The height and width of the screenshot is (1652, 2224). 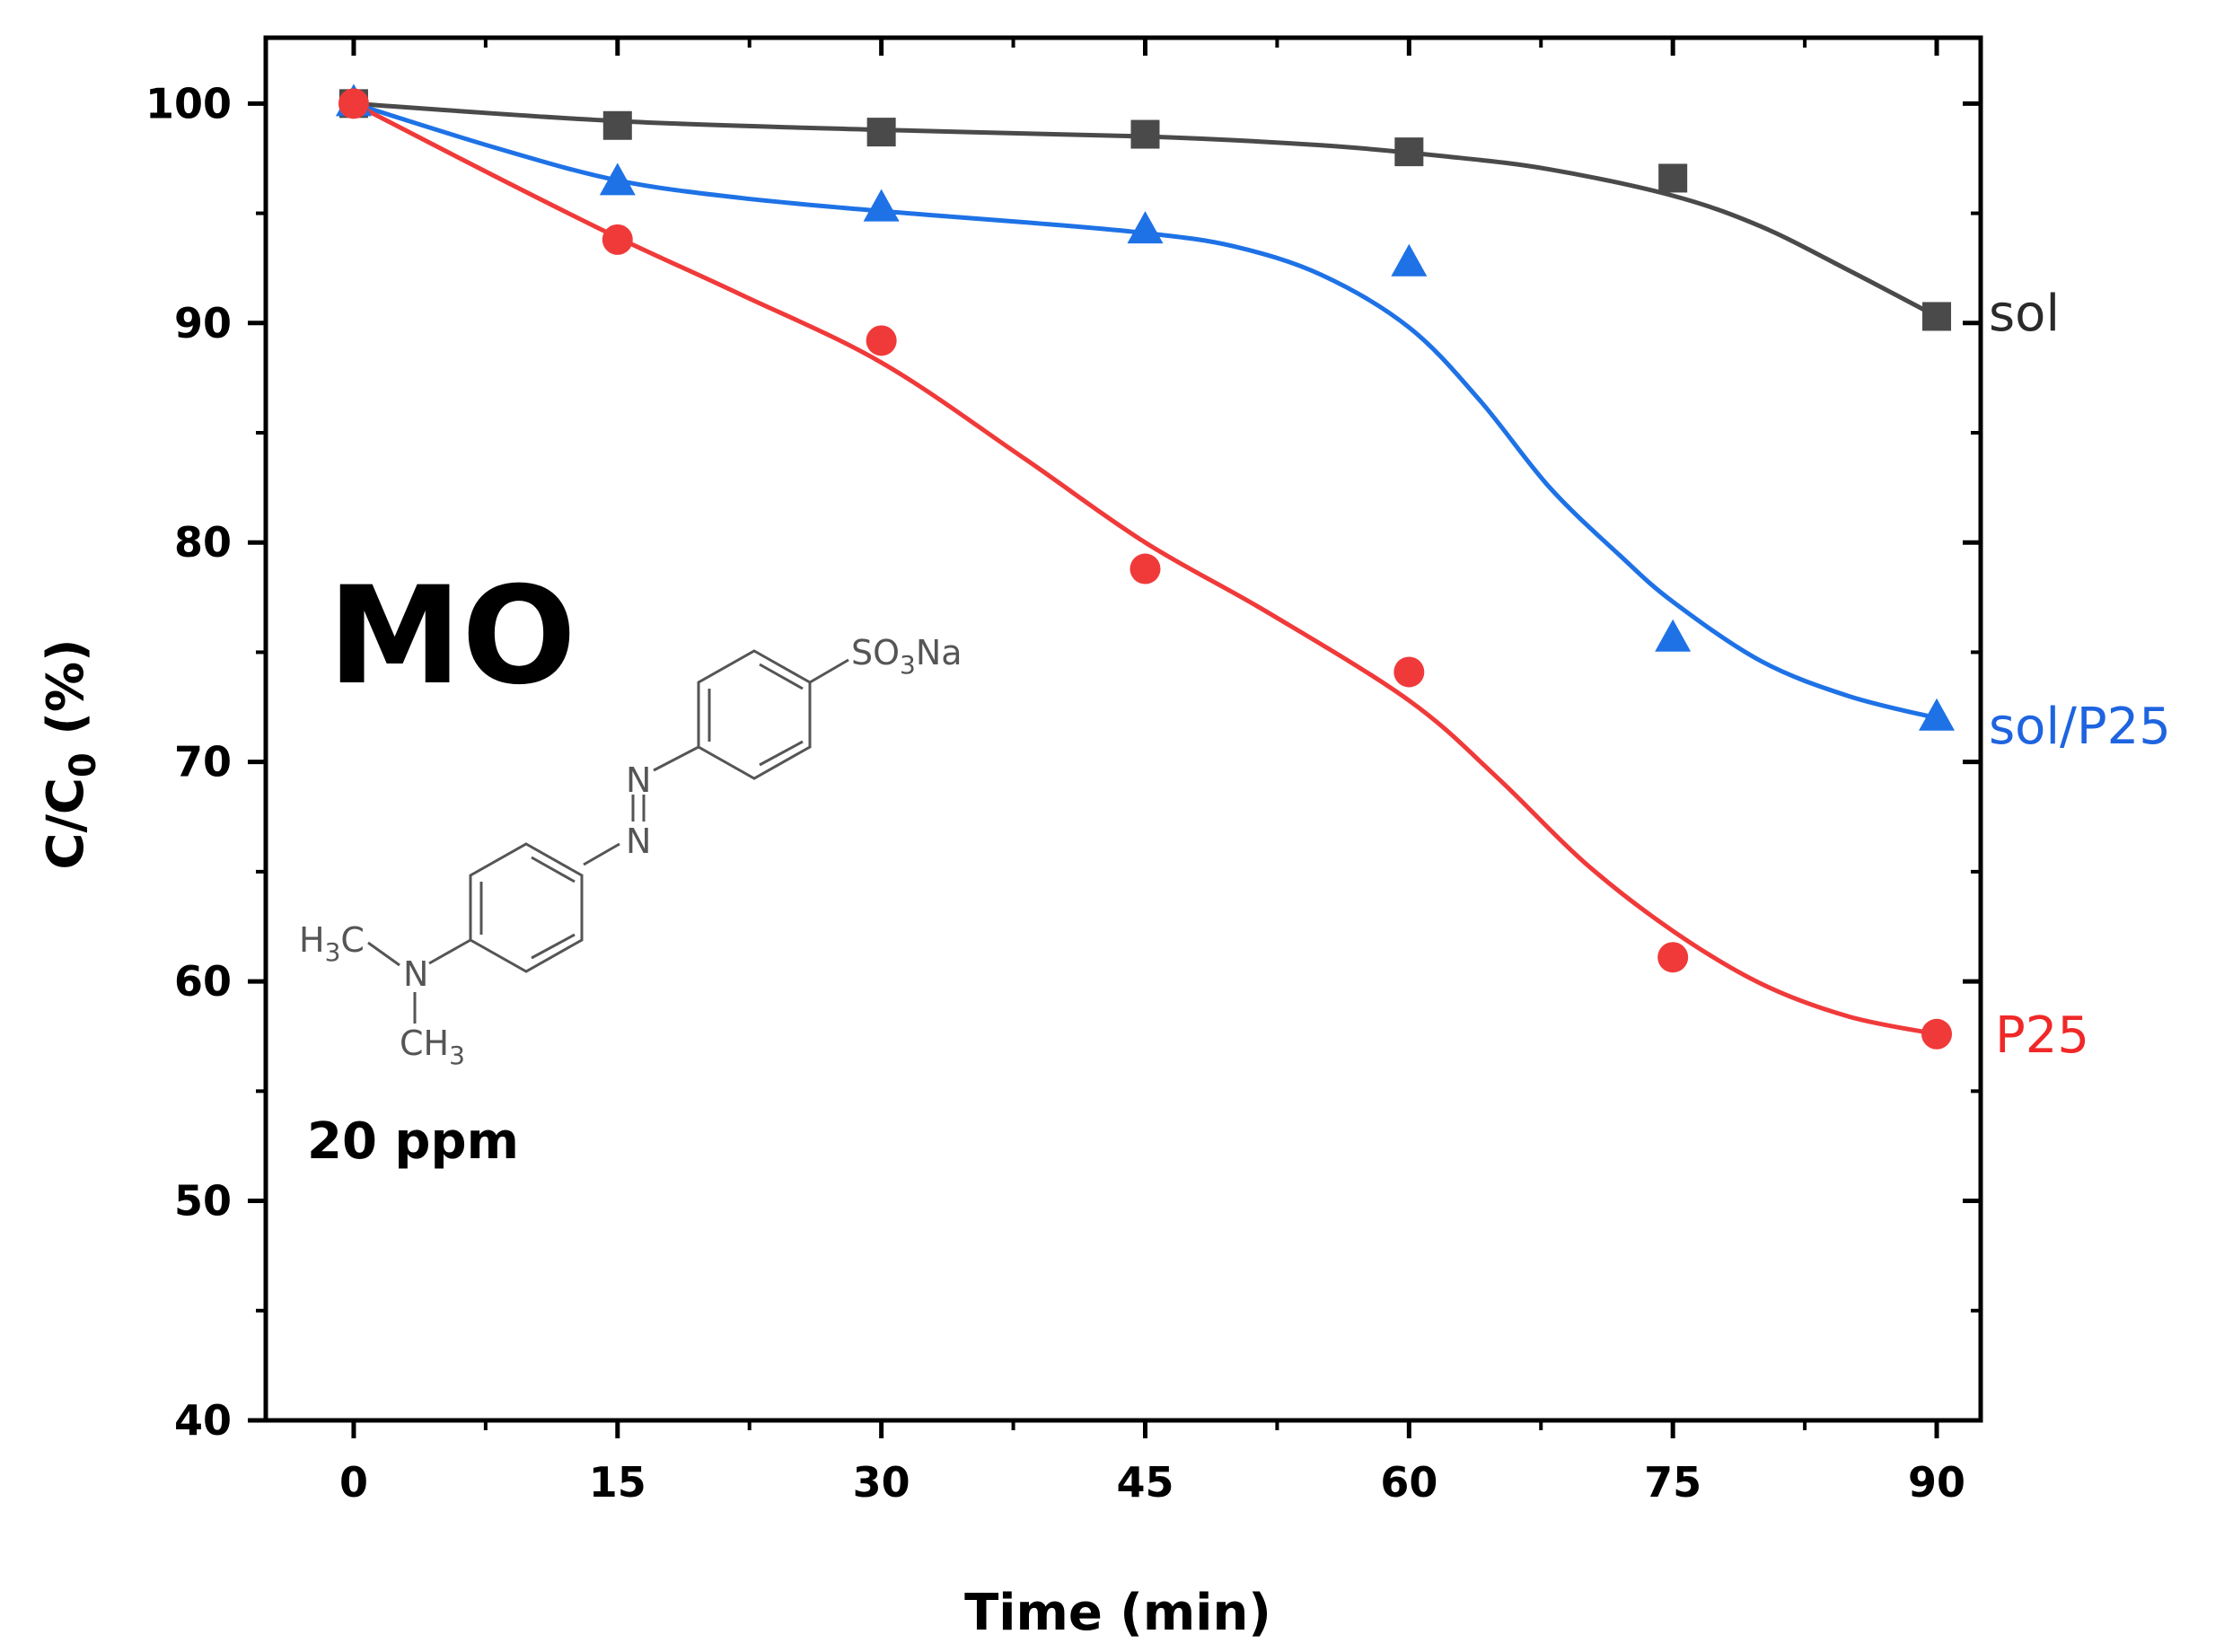 I want to click on series-label-sol-p25: sol/P25, so click(x=2080, y=727).